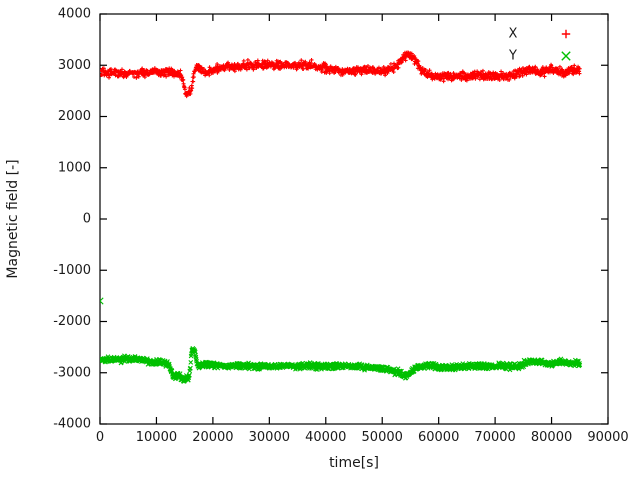 The image size is (640, 480). I want to click on series-x, so click(341, 74).